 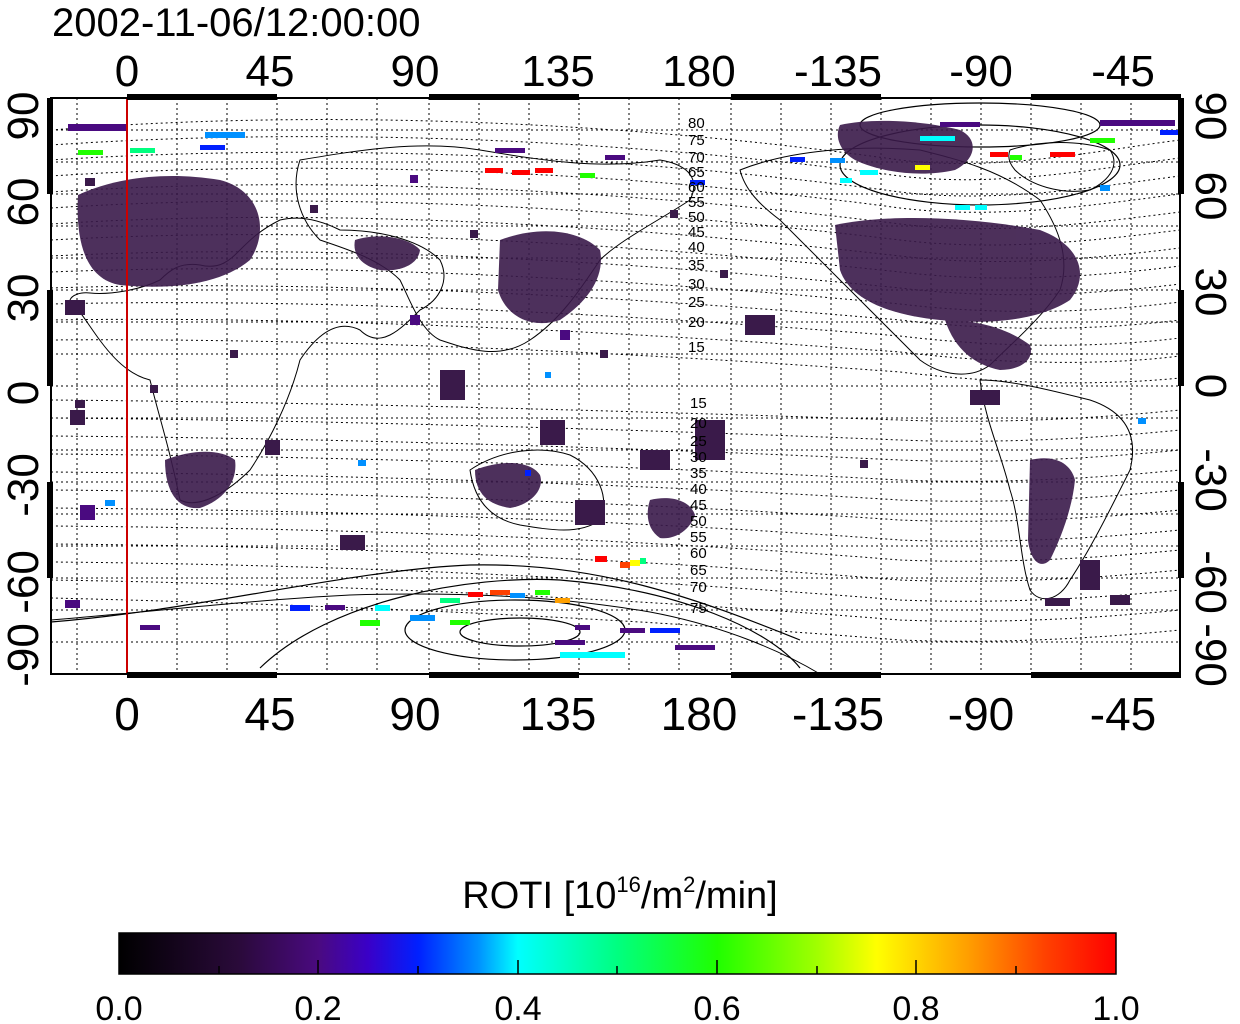 I want to click on right-latitude-axis: 90 60 30 0 -30 -60 -90, so click(x=1210, y=389).